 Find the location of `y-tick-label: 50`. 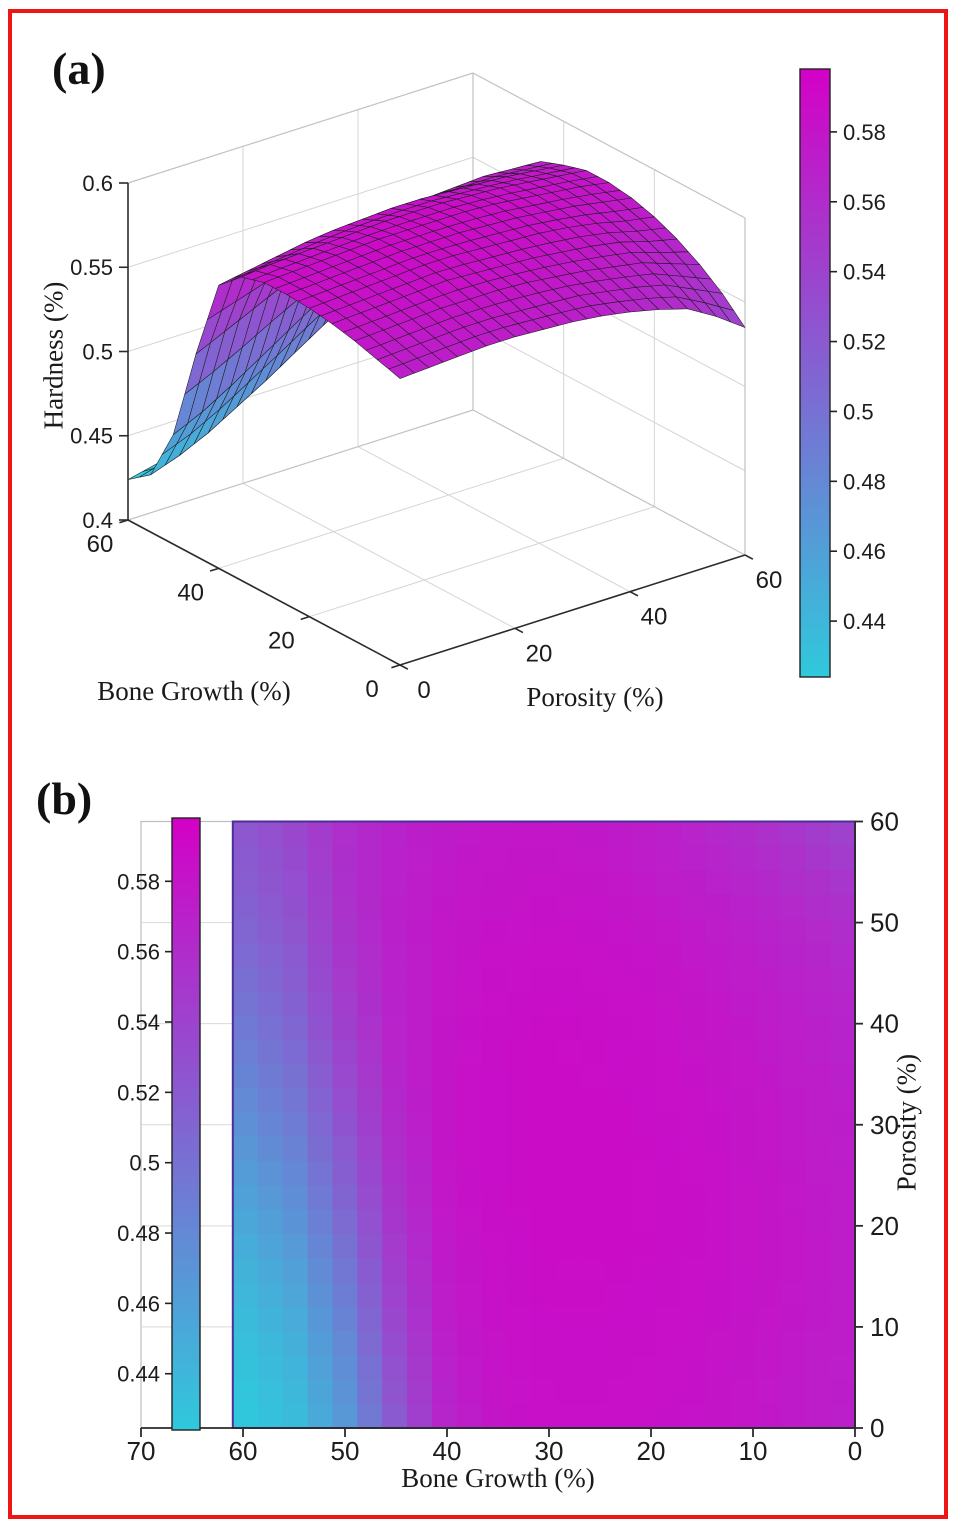

y-tick-label: 50 is located at coordinates (884, 923).